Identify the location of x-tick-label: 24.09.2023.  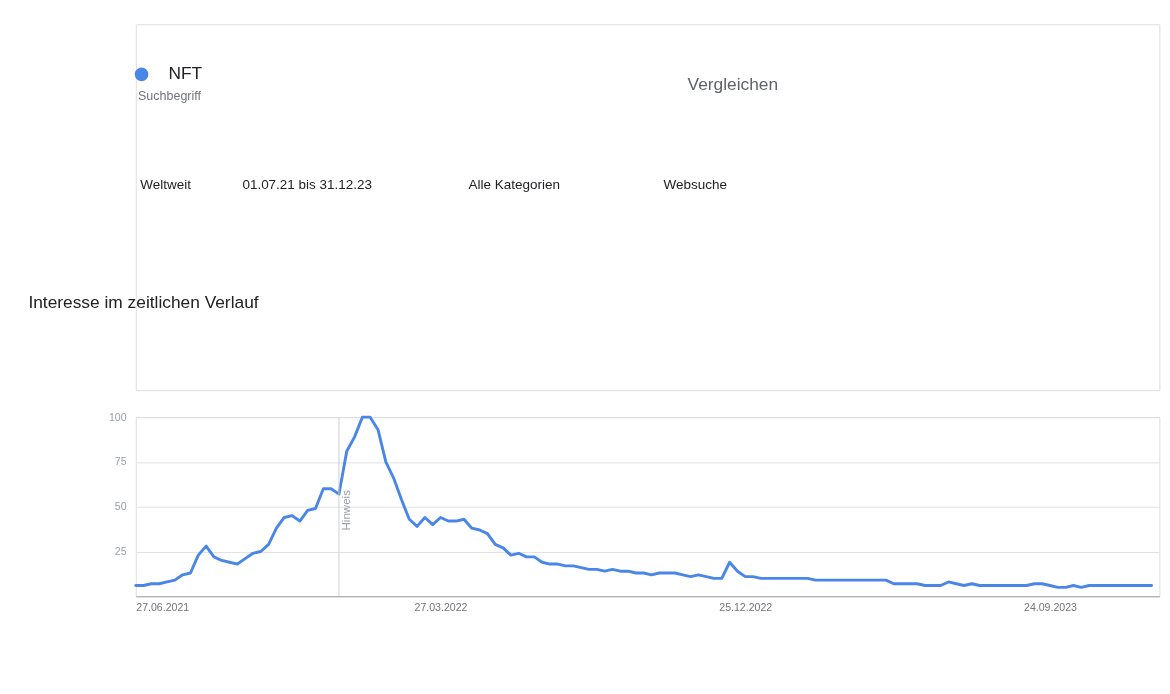
(1051, 607).